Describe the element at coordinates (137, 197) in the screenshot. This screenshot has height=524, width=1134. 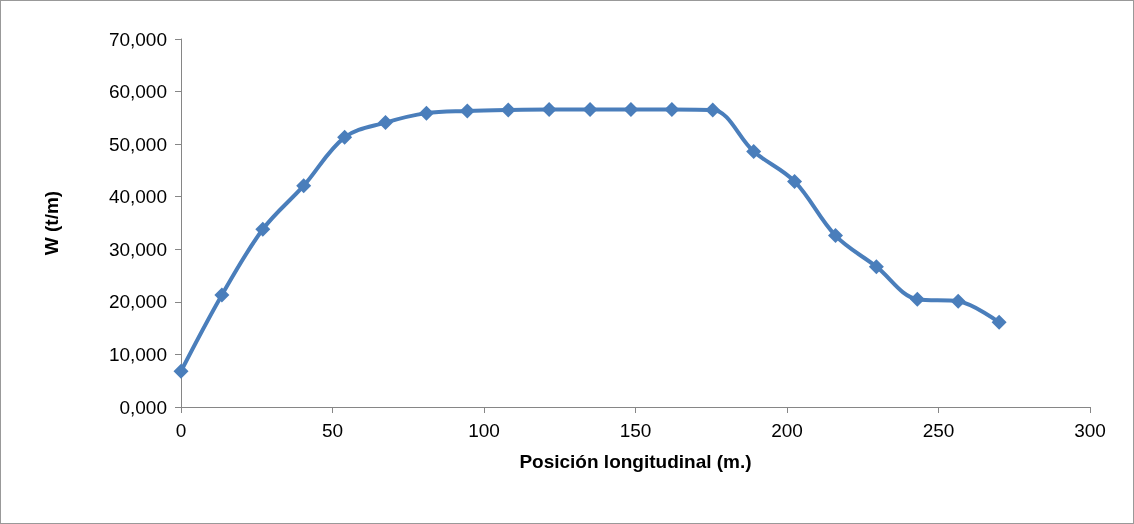
I see `y-tick-label: 40,000` at that location.